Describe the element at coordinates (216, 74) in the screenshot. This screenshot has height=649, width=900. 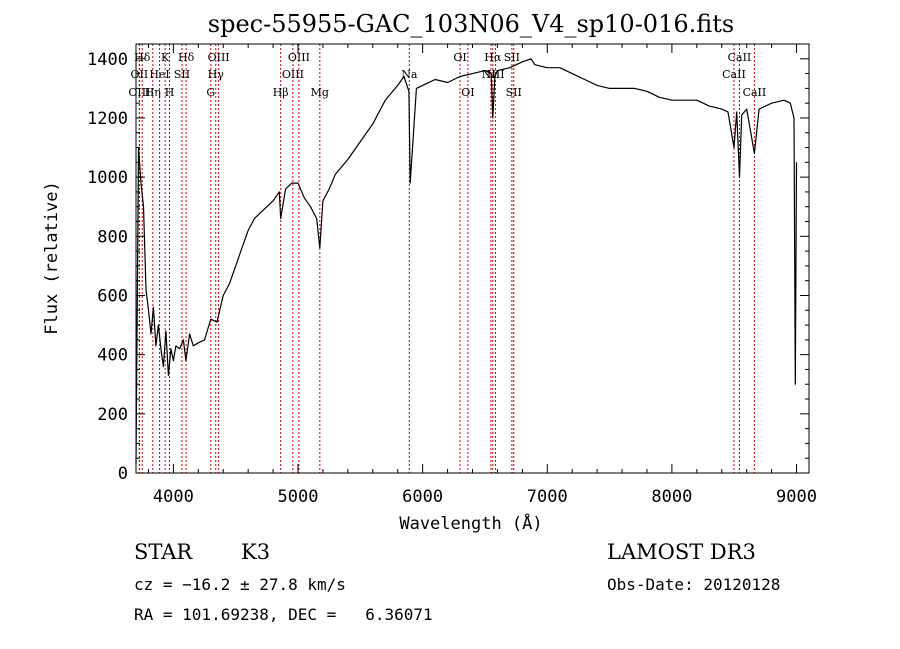
I see `spectral-line-label: Hγ` at that location.